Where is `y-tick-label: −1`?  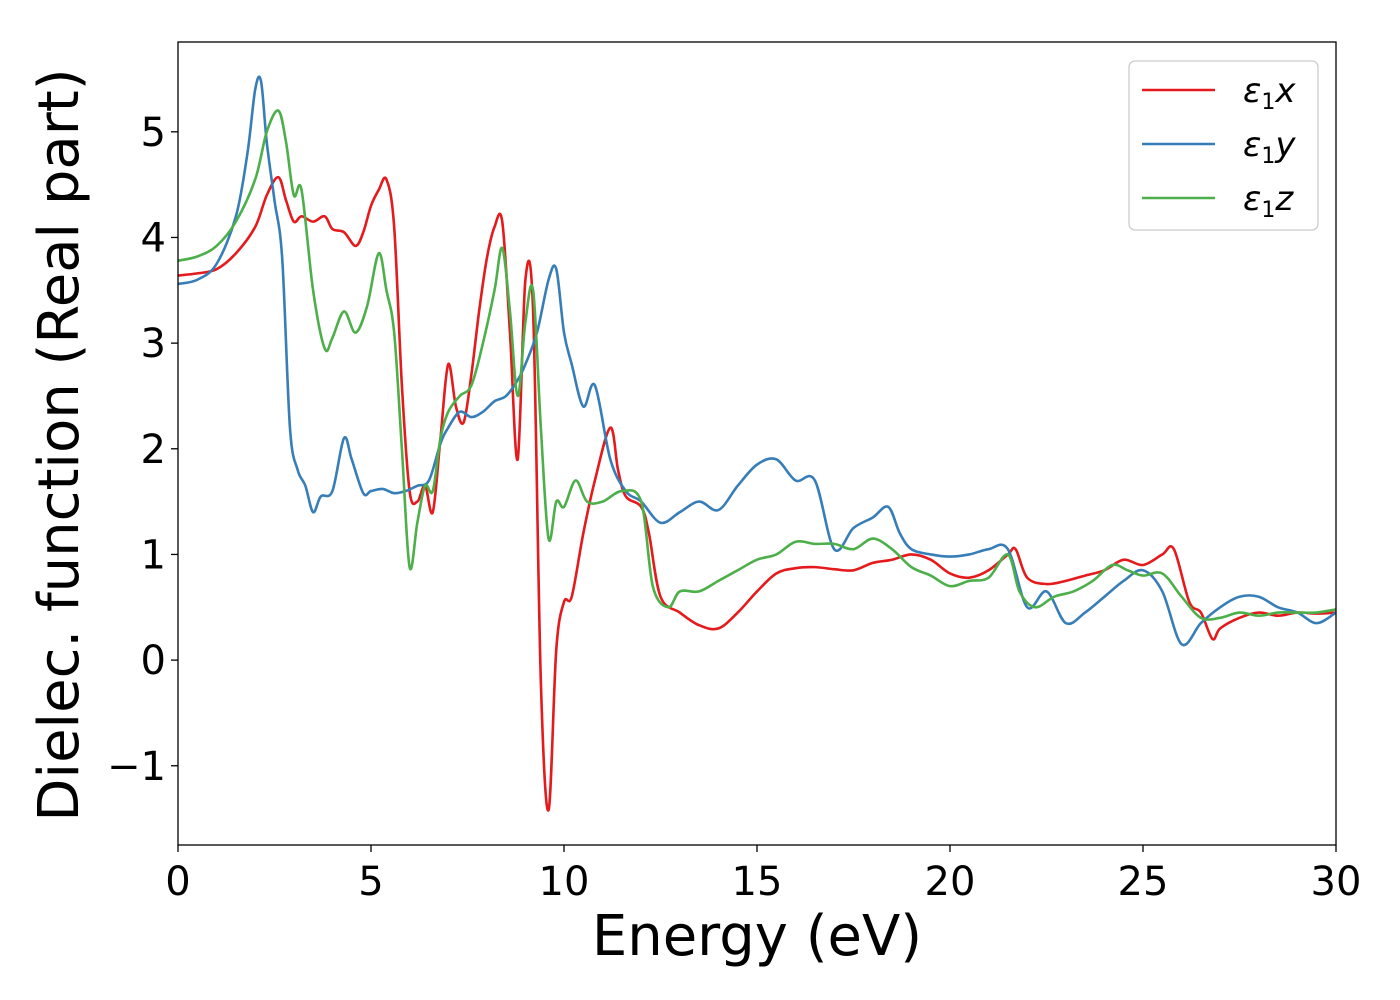 y-tick-label: −1 is located at coordinates (136, 767).